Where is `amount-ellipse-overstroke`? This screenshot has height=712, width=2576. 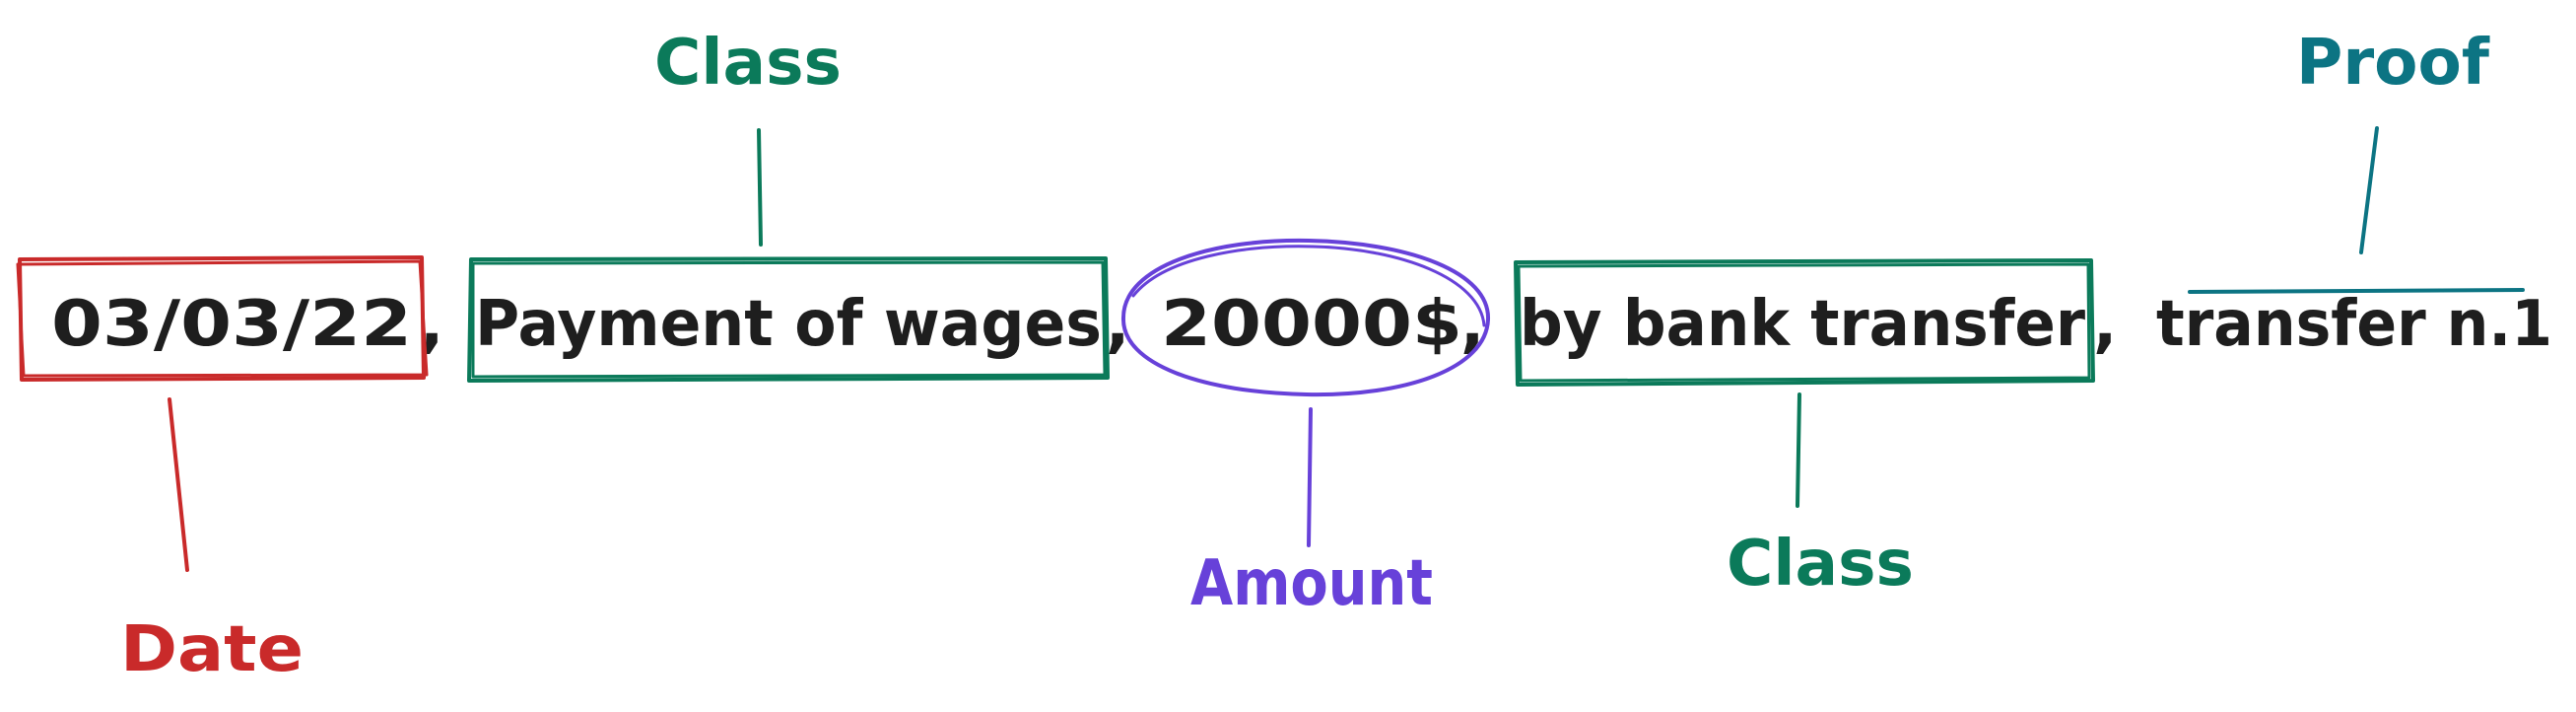 amount-ellipse-overstroke is located at coordinates (1308, 286).